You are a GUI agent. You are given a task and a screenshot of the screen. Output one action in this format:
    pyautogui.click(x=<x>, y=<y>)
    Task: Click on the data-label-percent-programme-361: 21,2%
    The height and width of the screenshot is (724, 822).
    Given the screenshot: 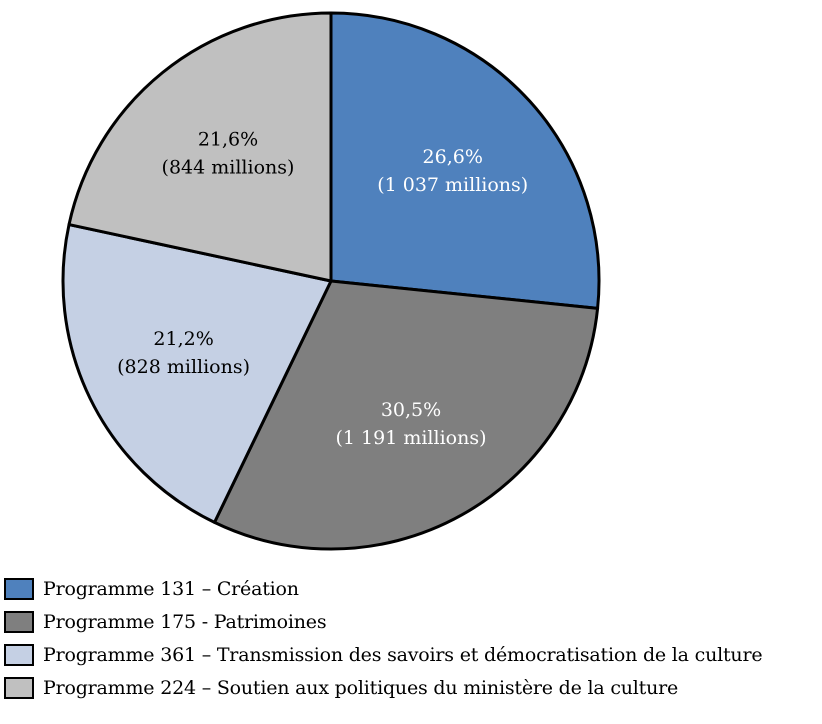 What is the action you would take?
    pyautogui.click(x=183, y=339)
    